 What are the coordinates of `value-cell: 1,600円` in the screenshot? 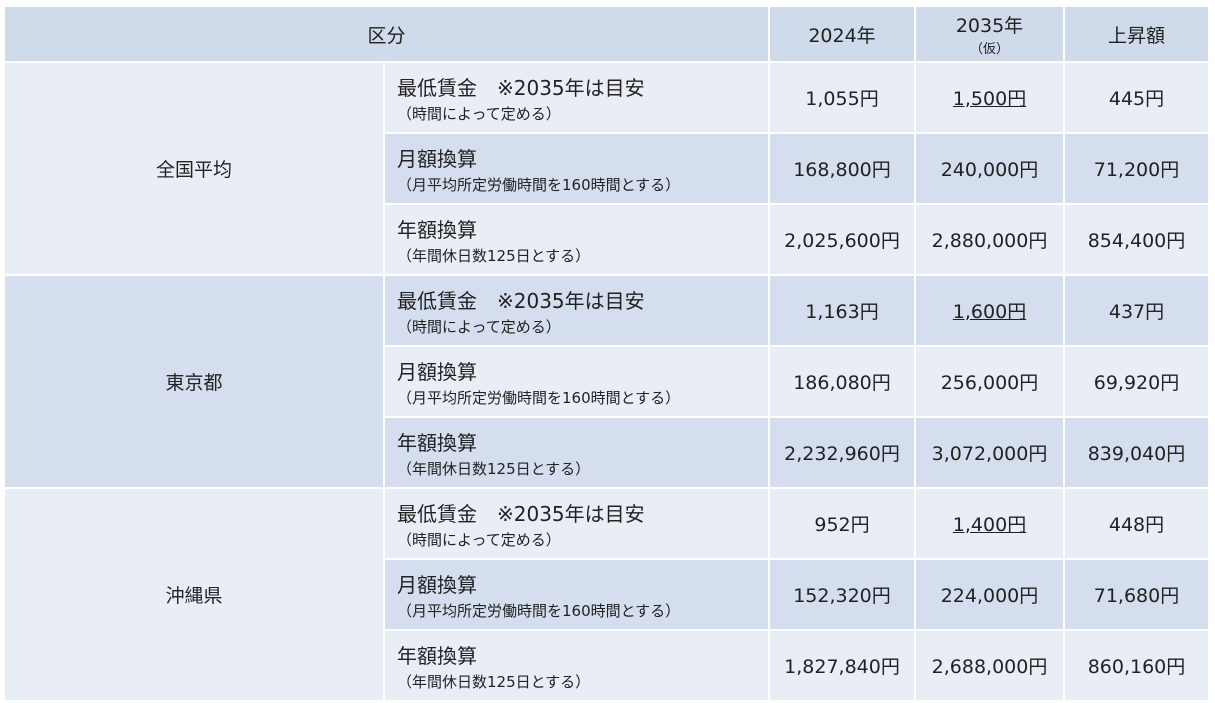 It's located at (989, 310).